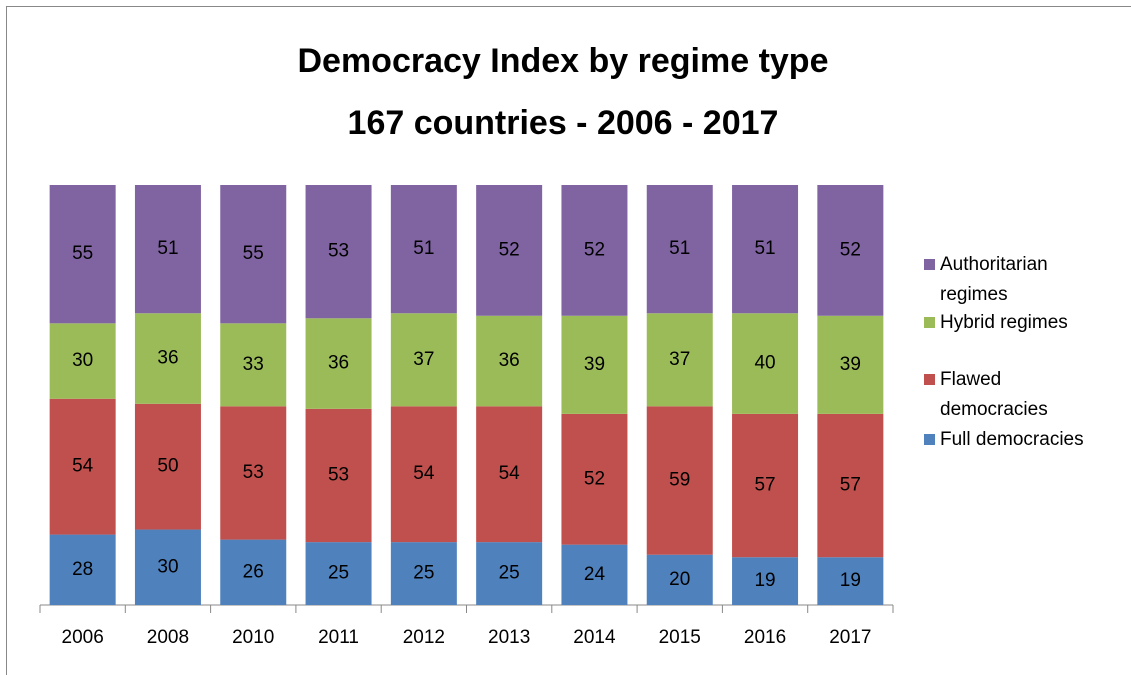 The height and width of the screenshot is (675, 1131). What do you see at coordinates (83, 637) in the screenshot?
I see `x-tick-label: 2006` at bounding box center [83, 637].